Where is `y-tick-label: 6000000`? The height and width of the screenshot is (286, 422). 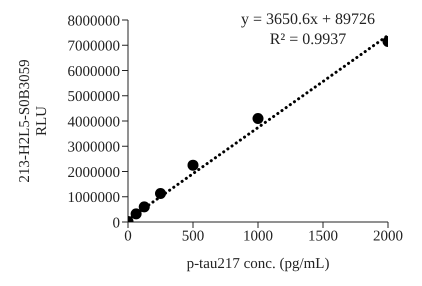 y-tick-label: 6000000 is located at coordinates (94, 72).